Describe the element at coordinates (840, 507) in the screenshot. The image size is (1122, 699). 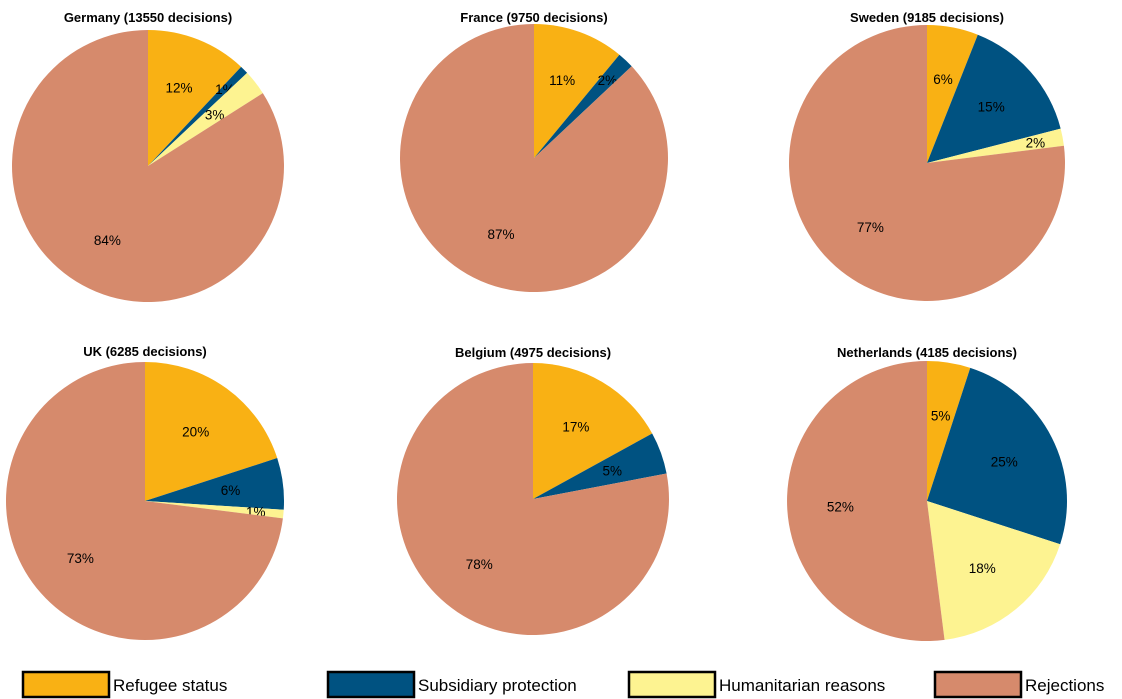
I see `slice-label: 52%` at that location.